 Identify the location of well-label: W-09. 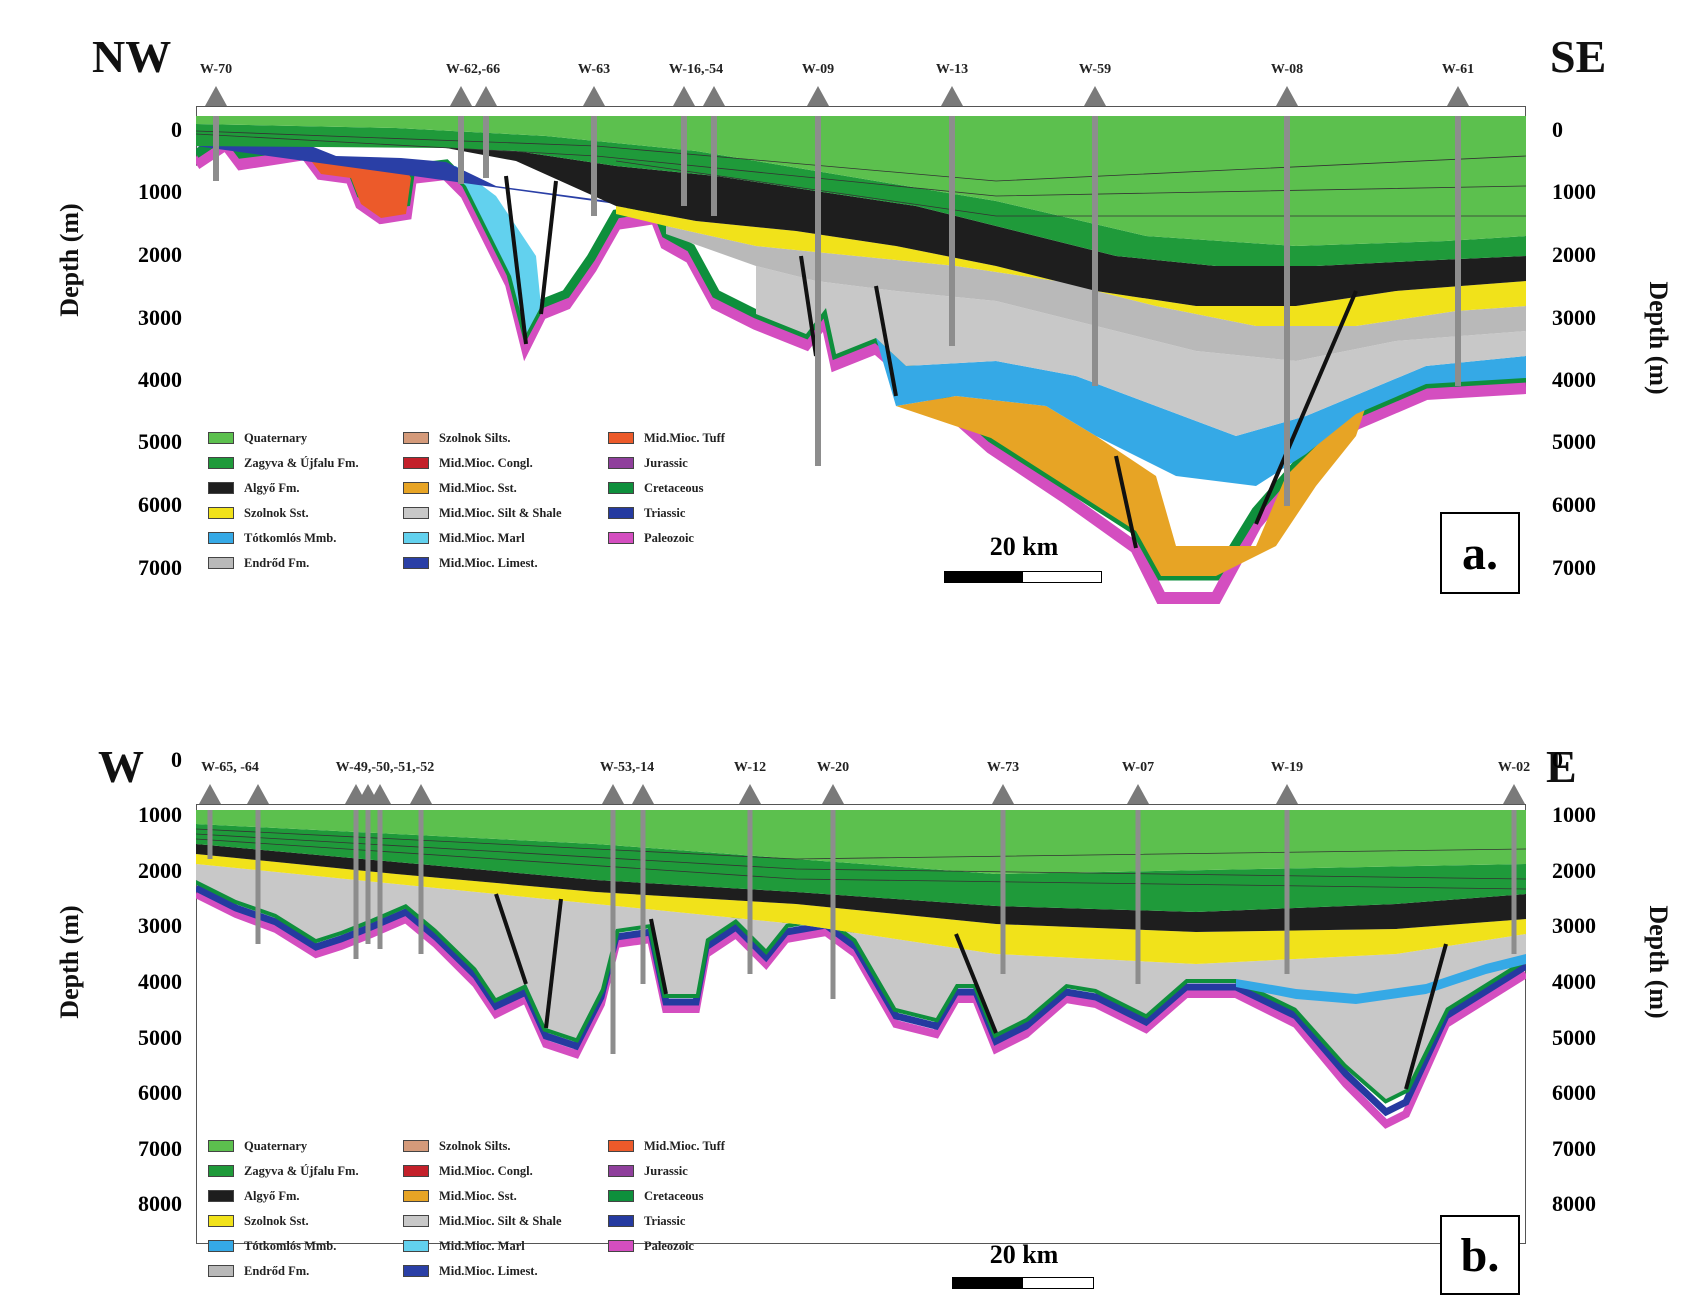
(818, 69).